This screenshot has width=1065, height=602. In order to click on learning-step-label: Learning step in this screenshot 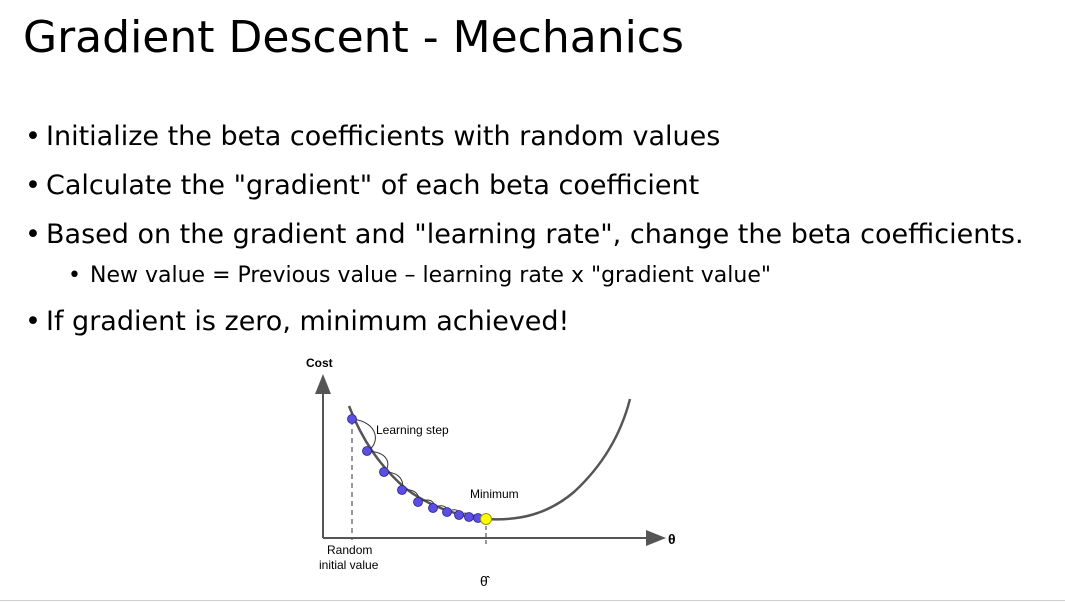, I will do `click(412, 430)`.